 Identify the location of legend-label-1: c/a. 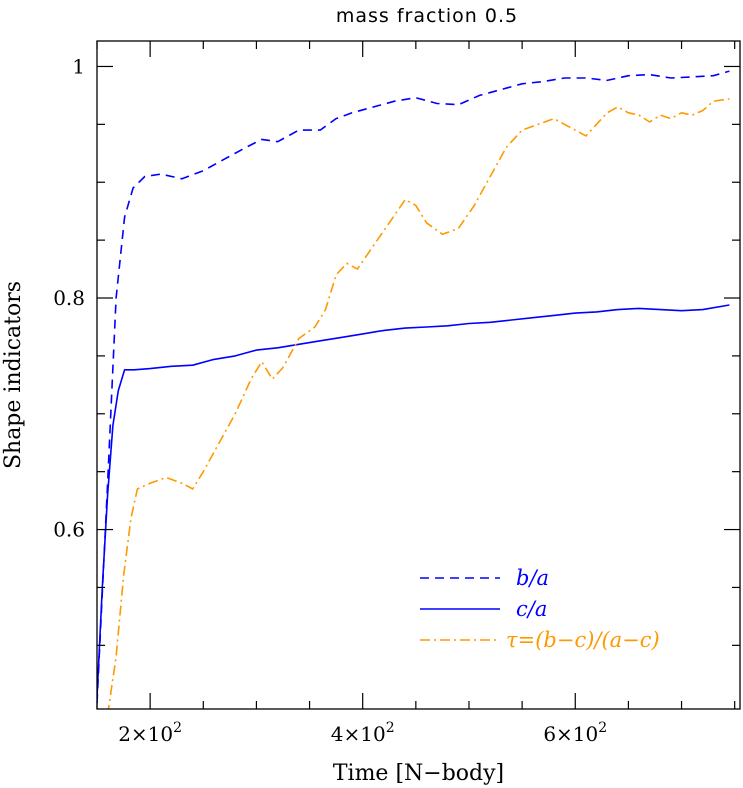
(531, 609).